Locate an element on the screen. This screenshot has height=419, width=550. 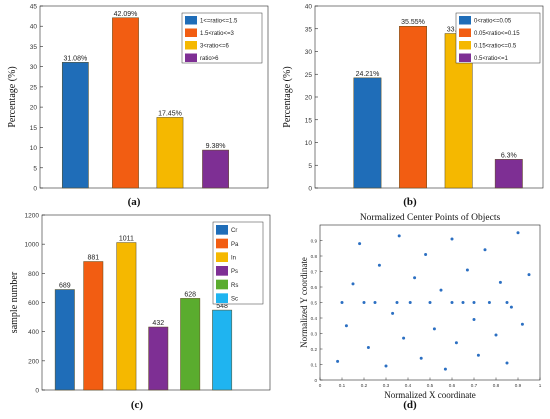
x-tick-label: 0.8 is located at coordinates (496, 385).